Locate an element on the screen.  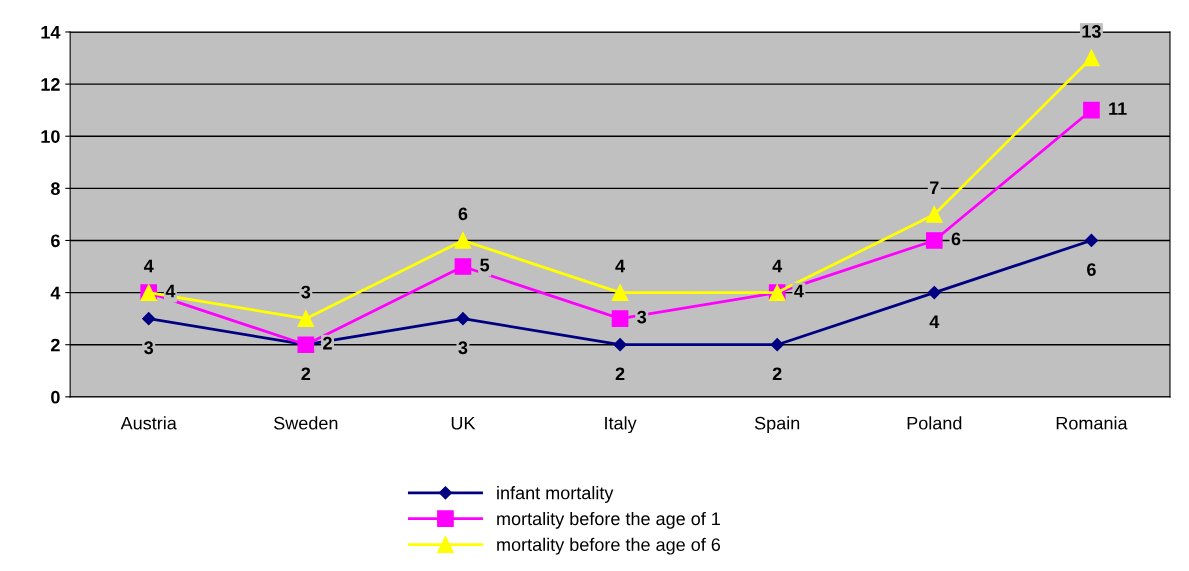
x-tick-label: Sweden is located at coordinates (306, 423).